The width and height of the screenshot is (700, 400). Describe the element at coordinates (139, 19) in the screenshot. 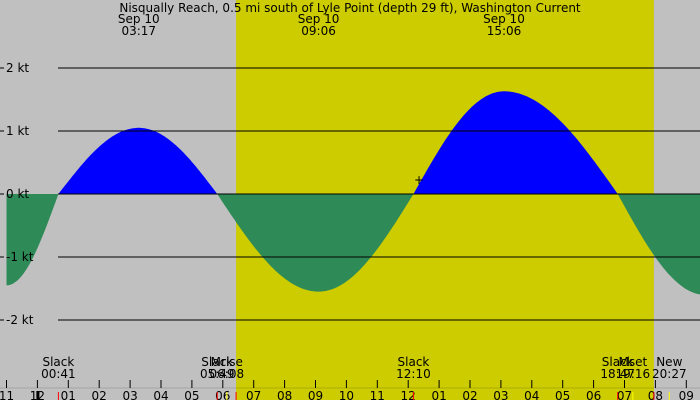

I see `extreme-date-0: Sep 10` at that location.